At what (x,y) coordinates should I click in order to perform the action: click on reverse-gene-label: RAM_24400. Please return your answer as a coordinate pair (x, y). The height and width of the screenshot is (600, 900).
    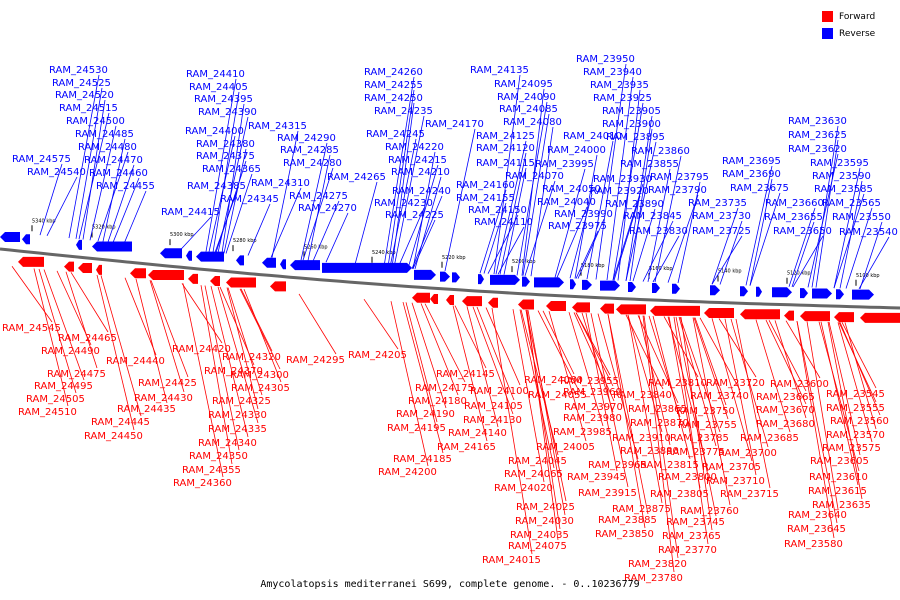
    Looking at the image, I should click on (214, 131).